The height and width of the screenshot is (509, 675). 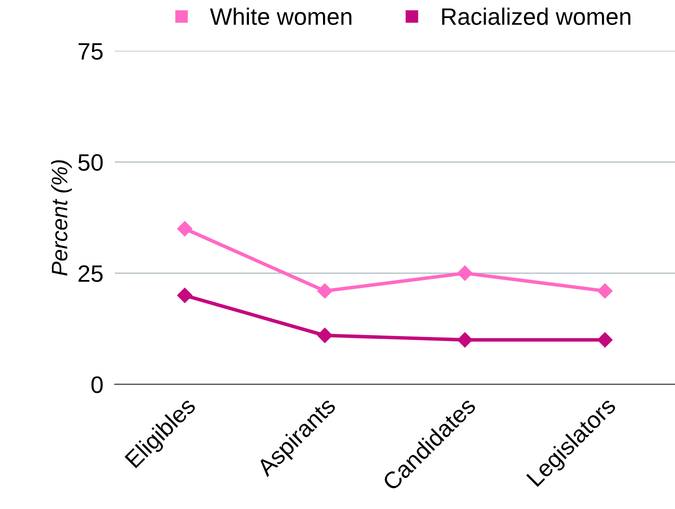 I want to click on legend-label: Racialized women, so click(x=536, y=16).